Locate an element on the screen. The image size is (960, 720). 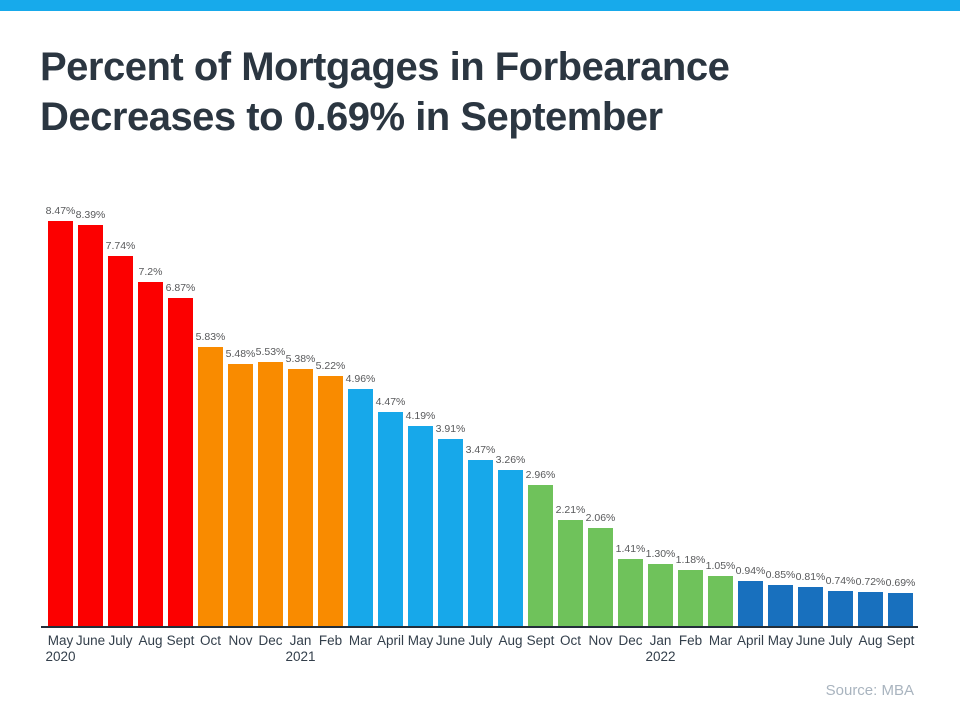
bar-value-label: 5.22% is located at coordinates (330, 366).